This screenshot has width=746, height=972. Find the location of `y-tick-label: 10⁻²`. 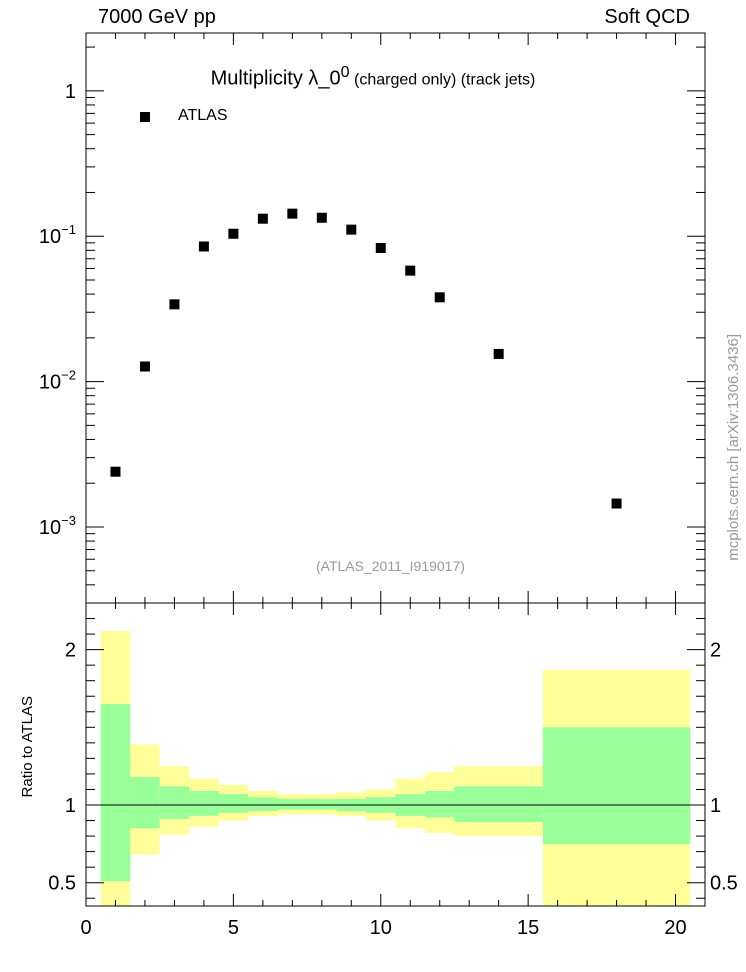

y-tick-label: 10⁻² is located at coordinates (57, 381).